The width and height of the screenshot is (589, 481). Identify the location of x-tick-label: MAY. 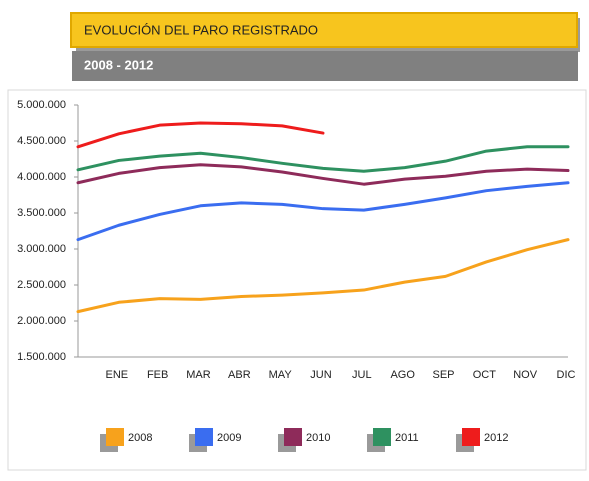
(281, 375).